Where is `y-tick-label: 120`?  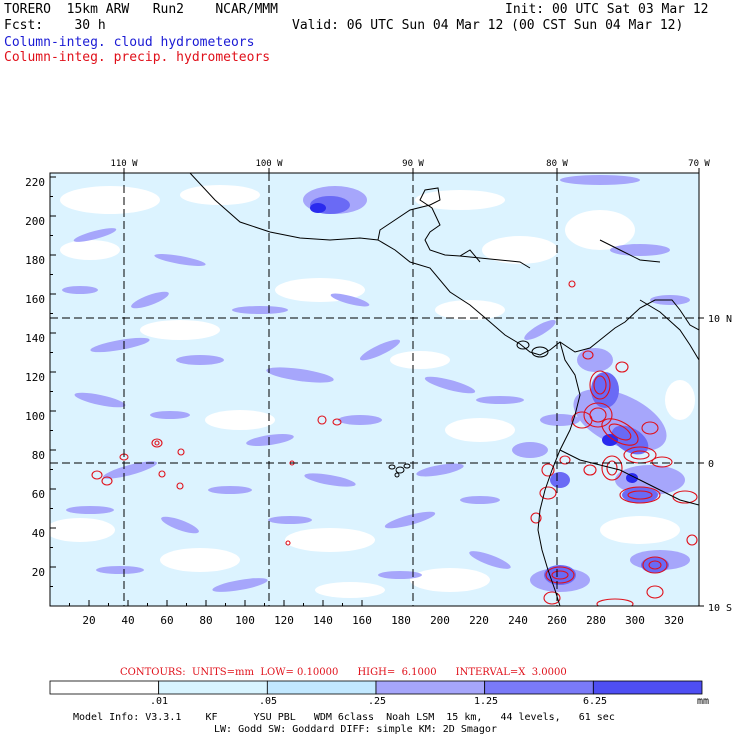 y-tick-label: 120 is located at coordinates (35, 377).